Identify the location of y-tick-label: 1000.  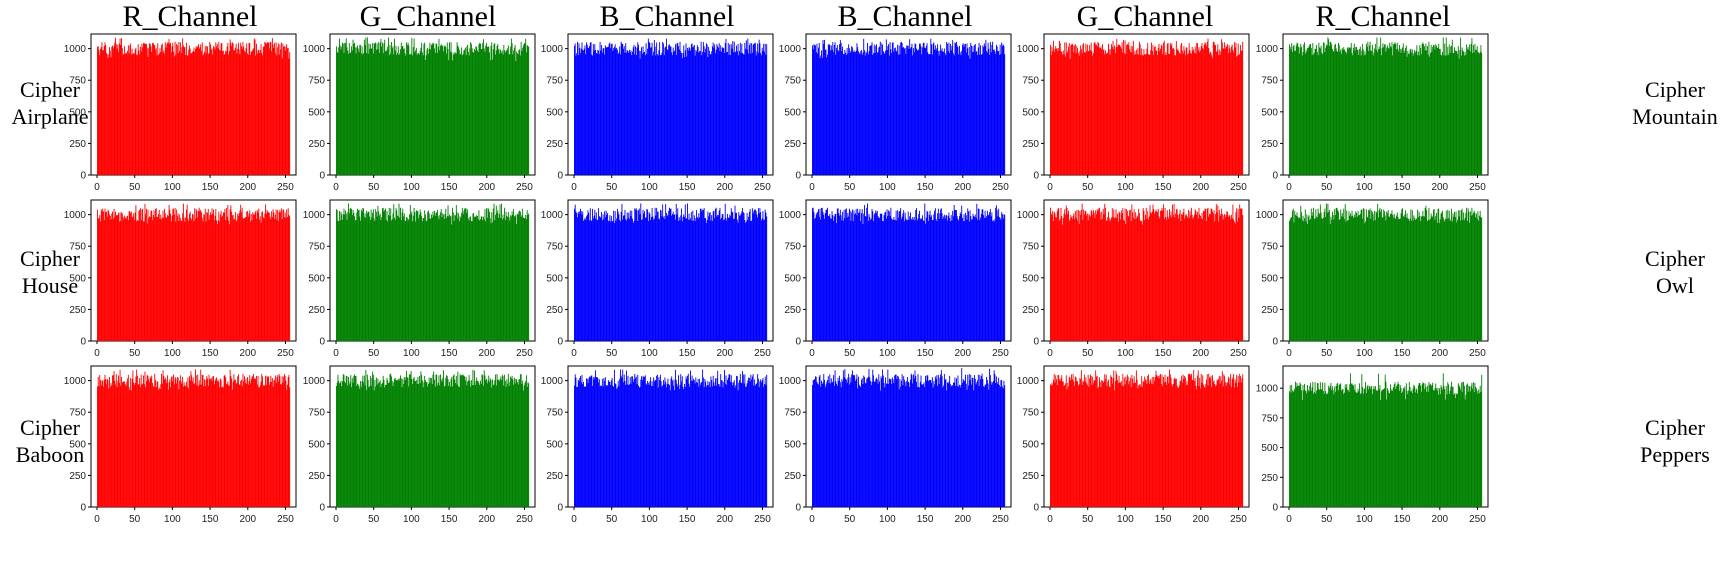
(1267, 215).